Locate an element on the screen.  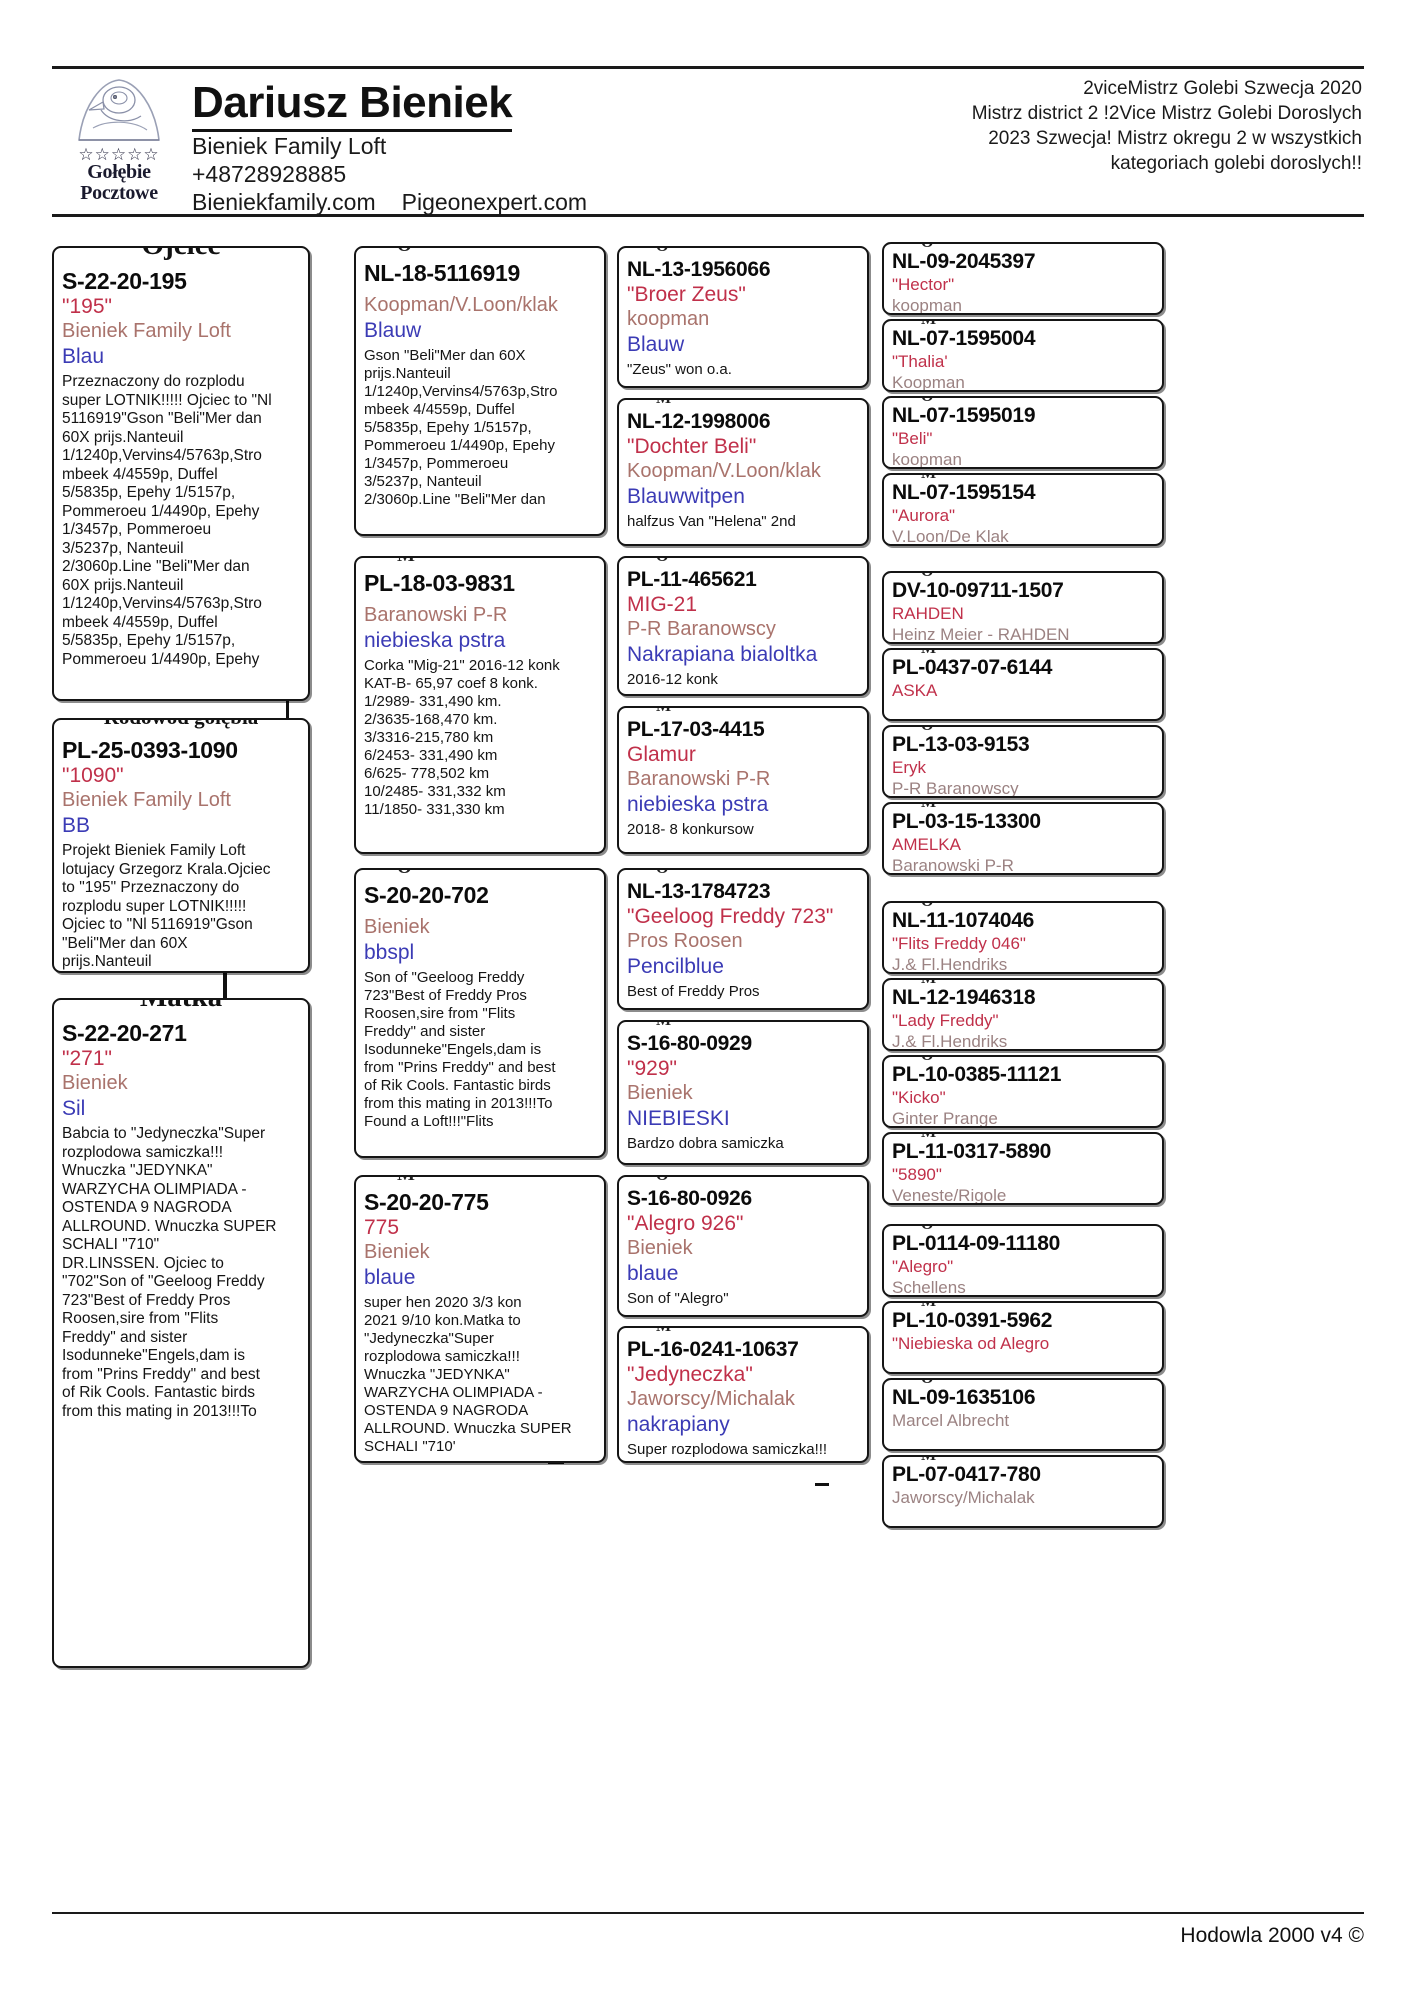
gen2-3-ring: S-20-20-775 is located at coordinates (426, 1202).